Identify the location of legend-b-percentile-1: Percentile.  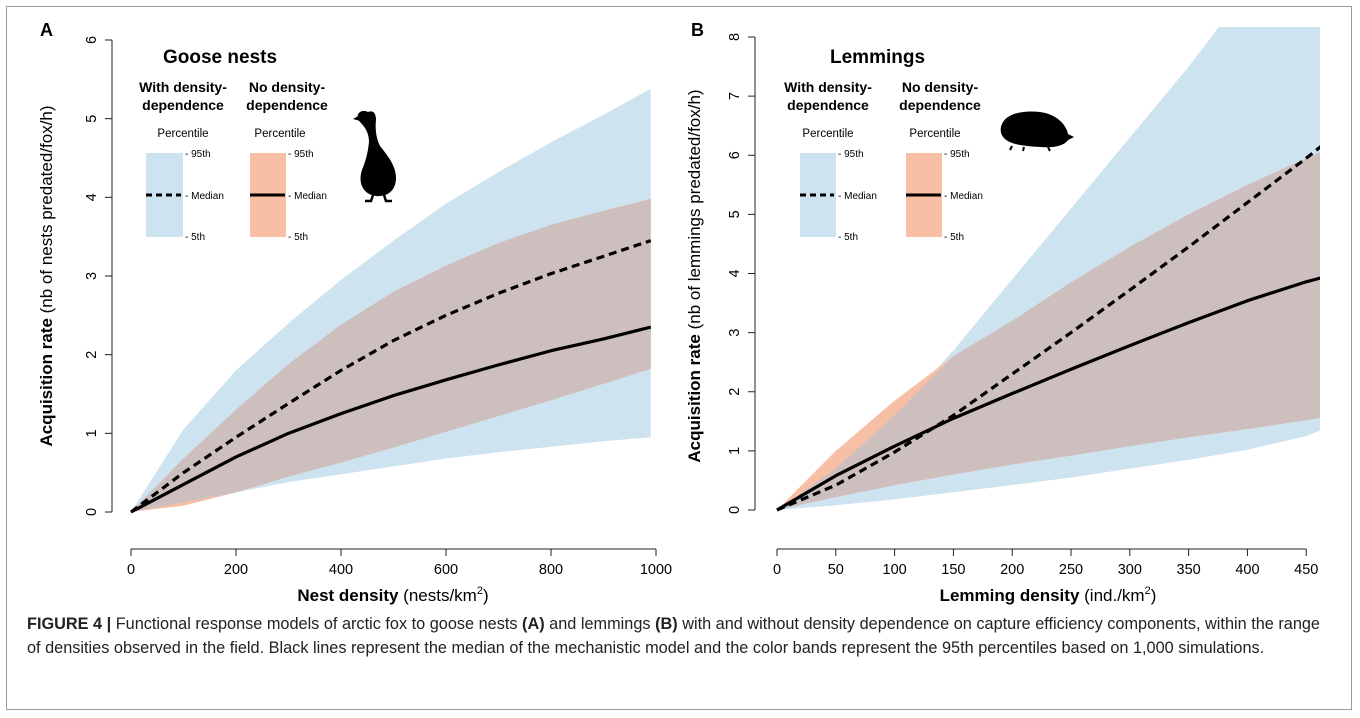
(827, 134).